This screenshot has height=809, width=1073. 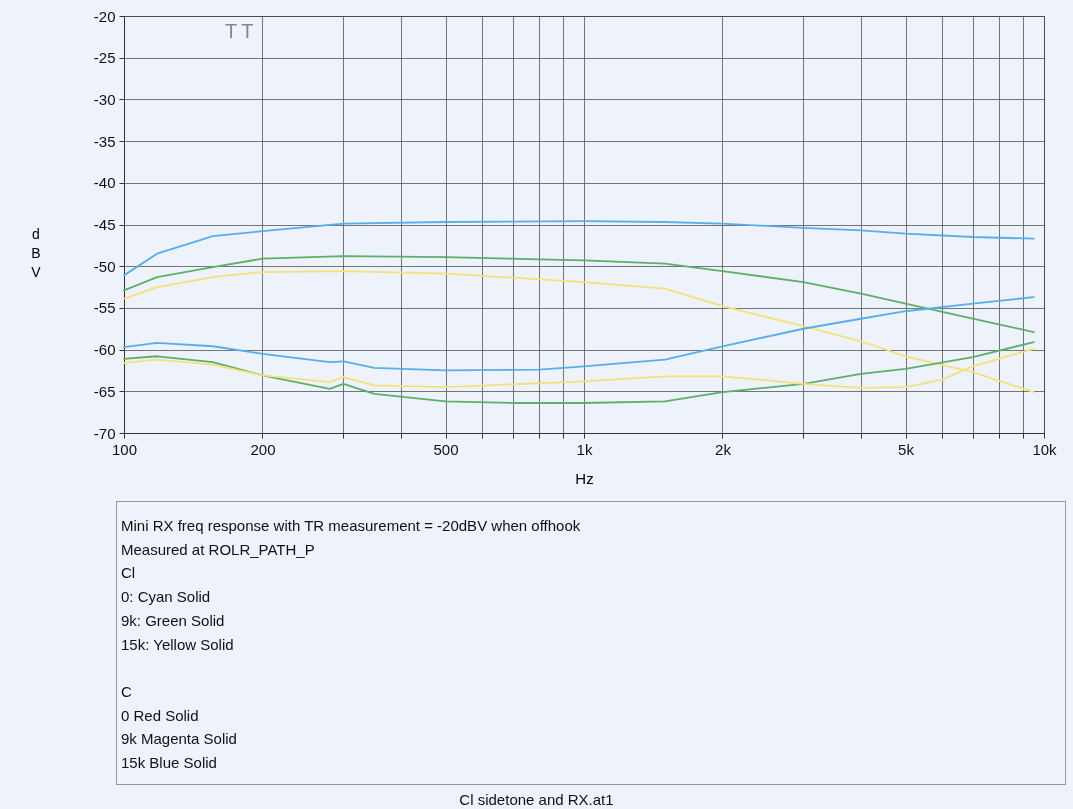 What do you see at coordinates (160, 715) in the screenshot?
I see `text: 0 Red Solid` at bounding box center [160, 715].